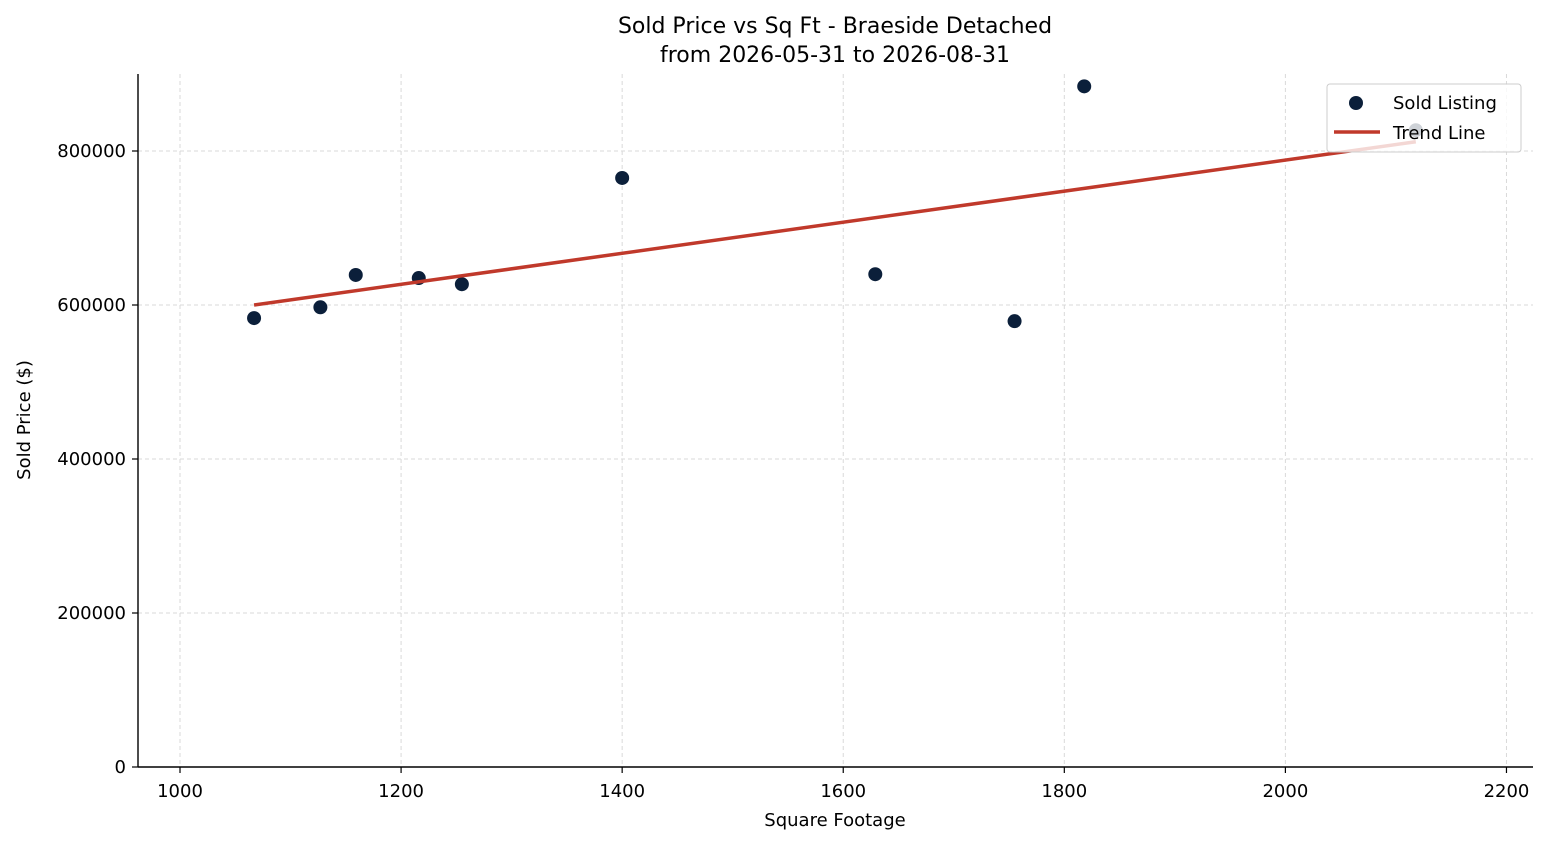 The width and height of the screenshot is (1547, 845). I want to click on x-axis-ticks: 1000 1200 1400 1600 1800 2000 2200, so click(843, 784).